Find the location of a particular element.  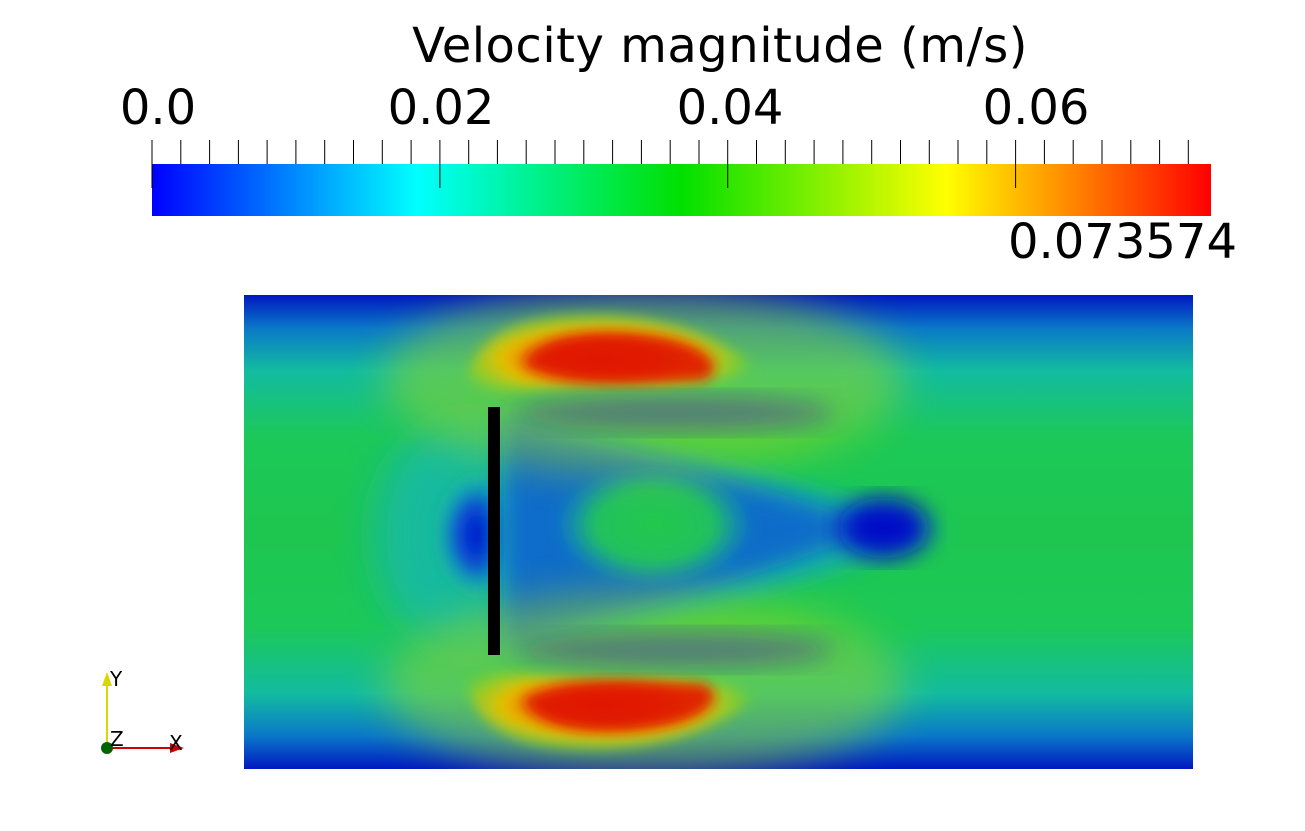

colorbar-tick-label-1: 0.02 is located at coordinates (441, 108).